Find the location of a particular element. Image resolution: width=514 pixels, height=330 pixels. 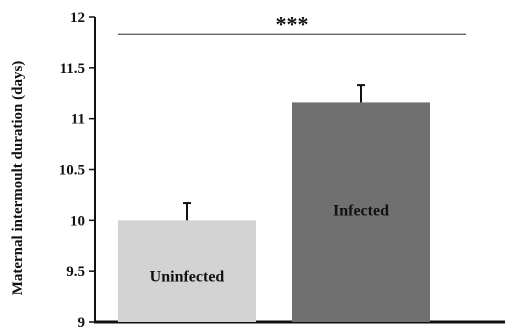

significance-annotation: *** is located at coordinates (292, 23).